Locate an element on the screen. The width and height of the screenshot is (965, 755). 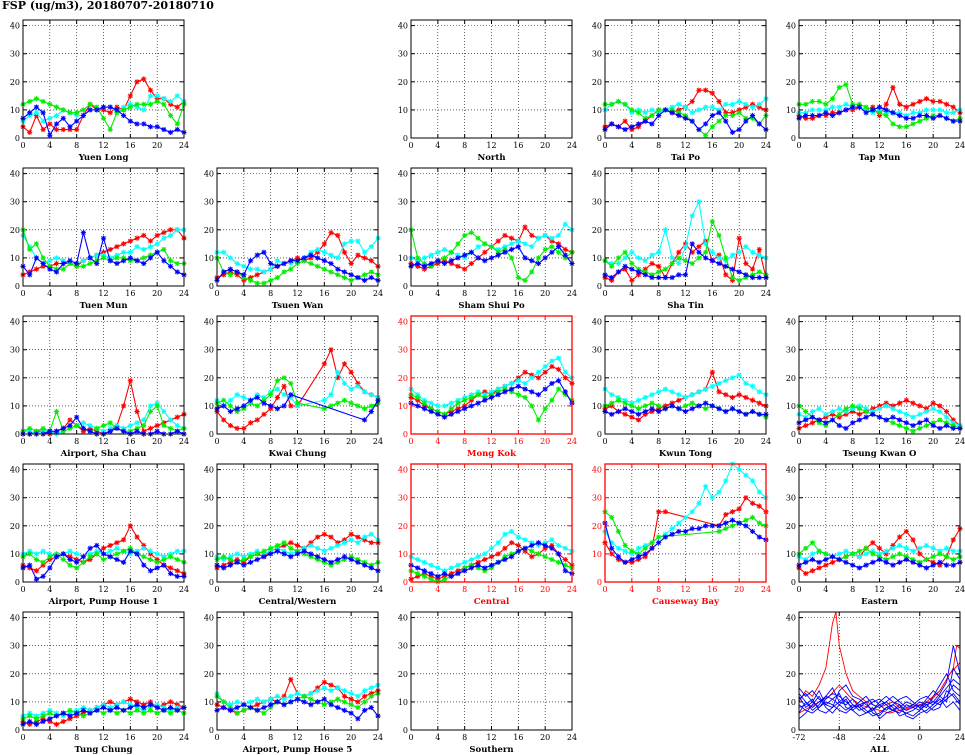
panel-title: Sham Shui Po is located at coordinates (491, 306).